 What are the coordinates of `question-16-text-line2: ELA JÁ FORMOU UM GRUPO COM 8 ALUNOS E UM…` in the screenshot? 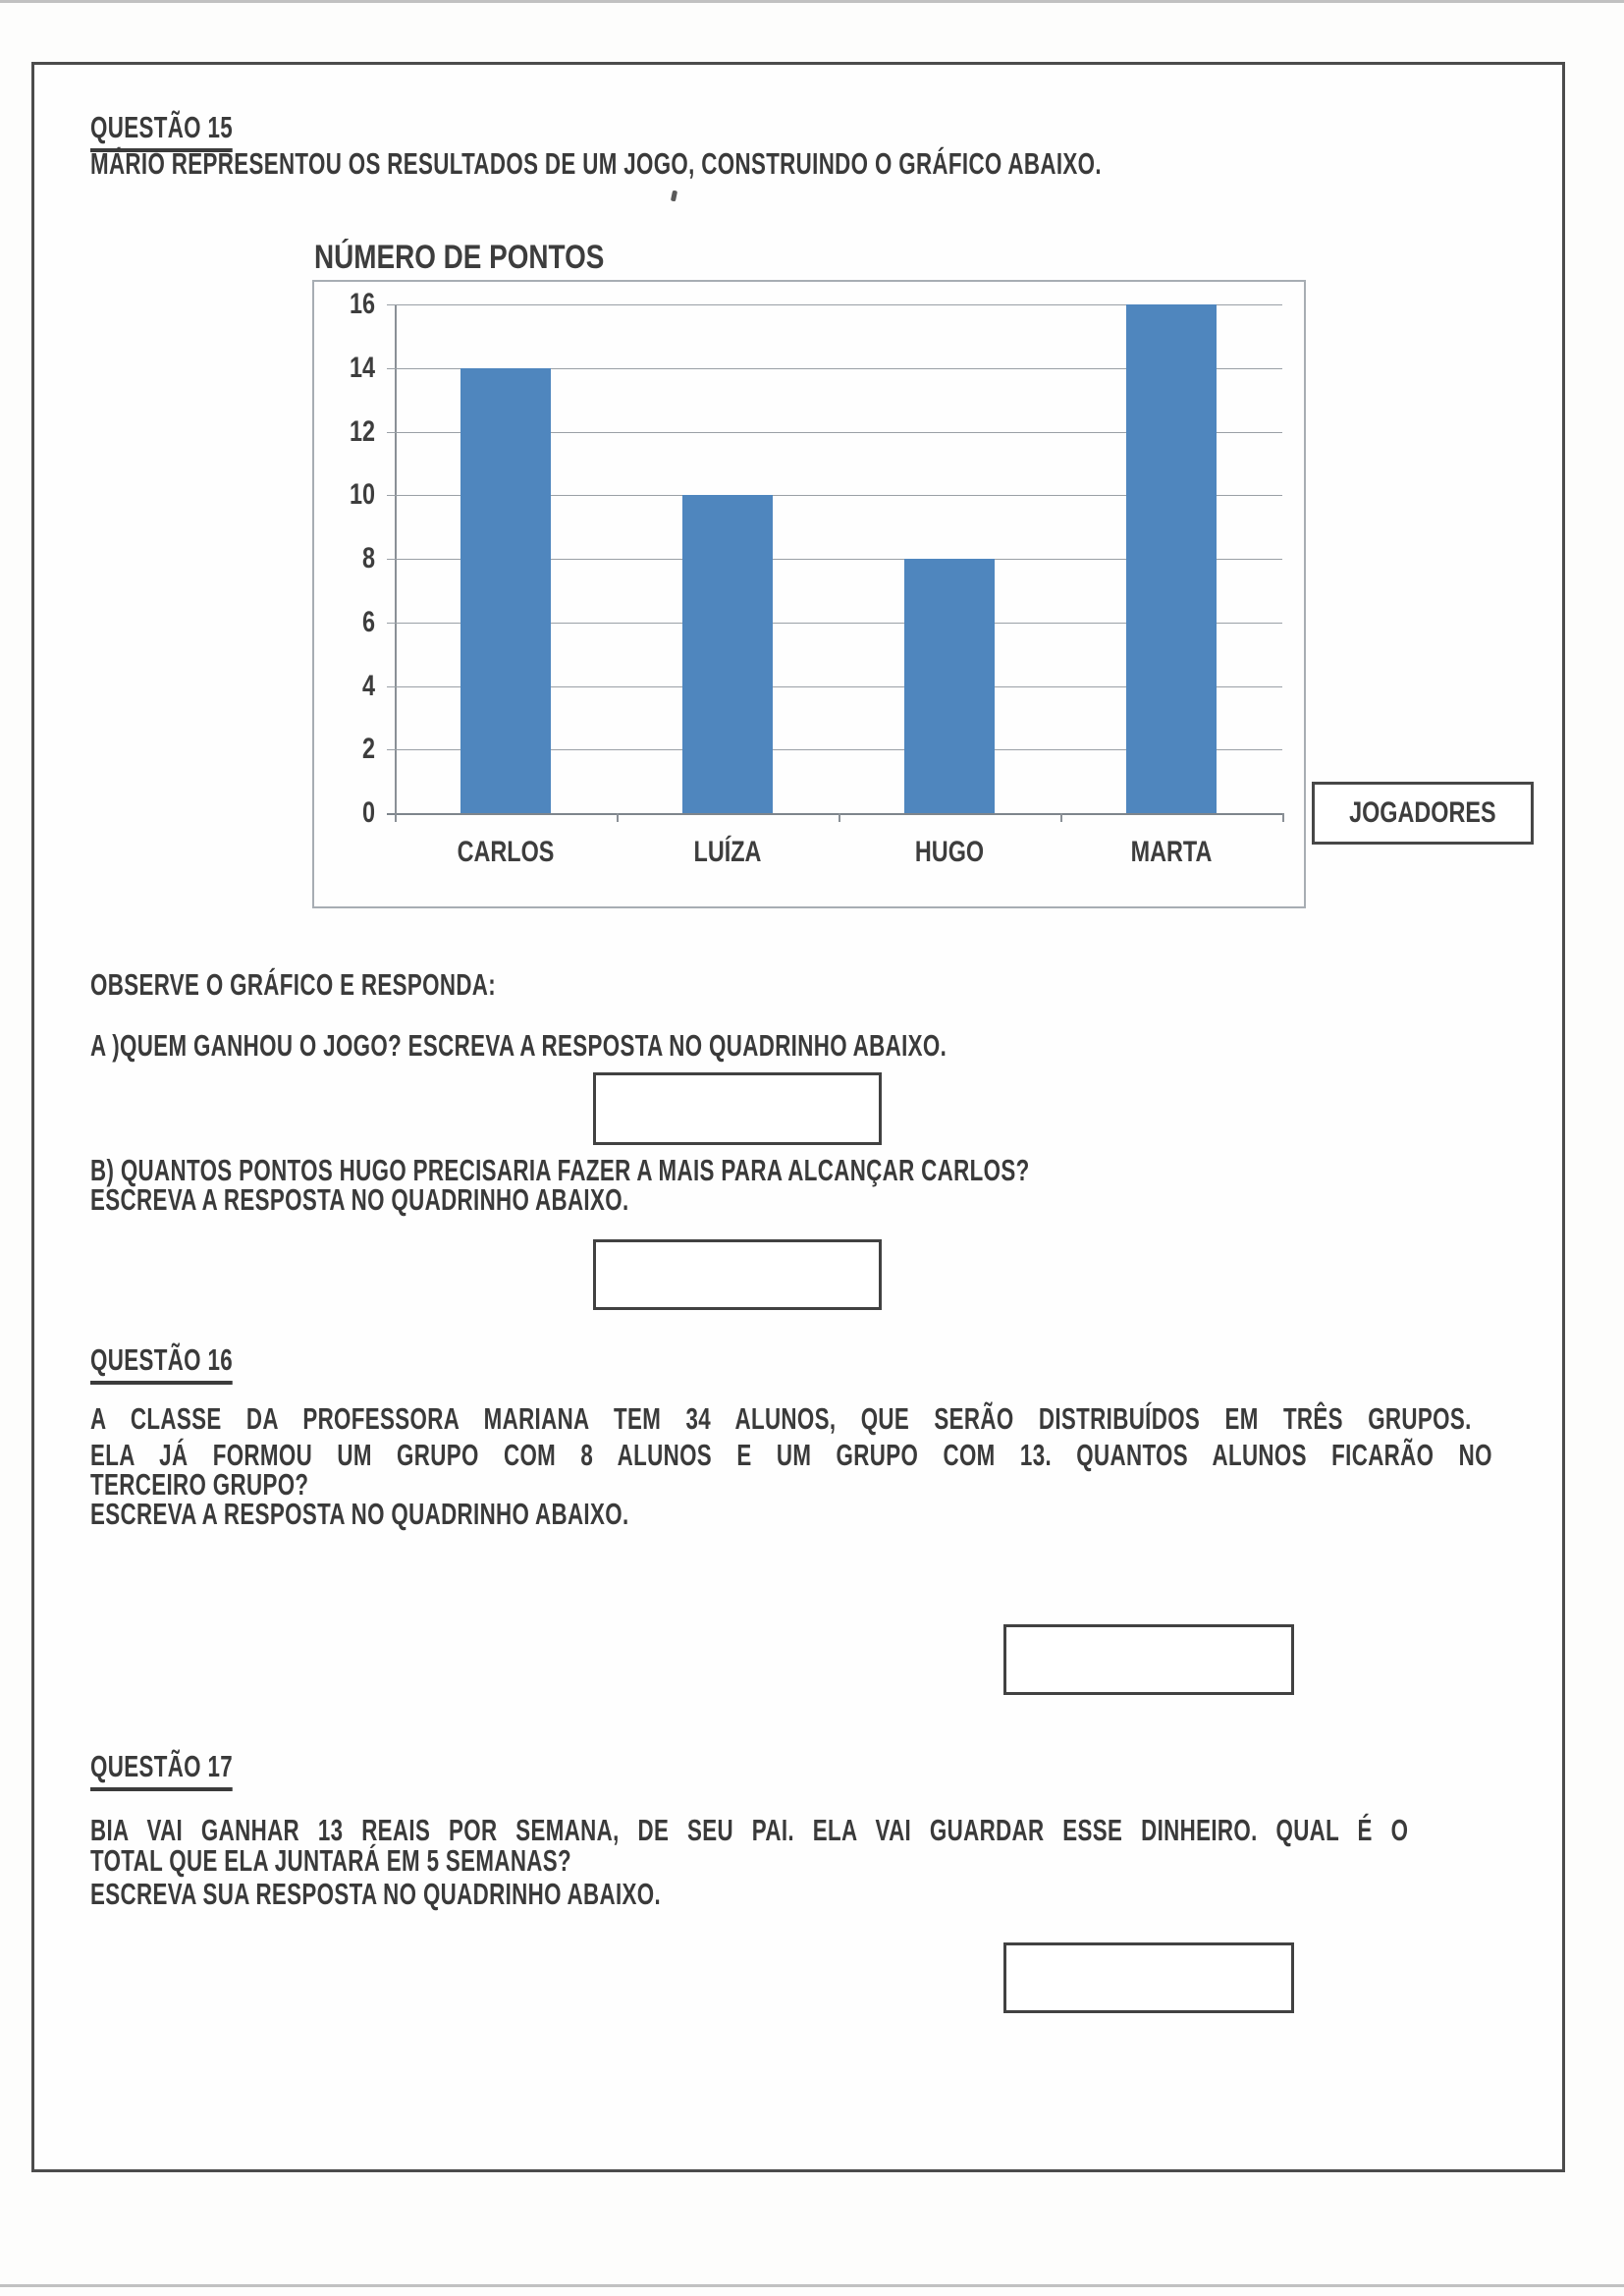 It's located at (791, 1455).